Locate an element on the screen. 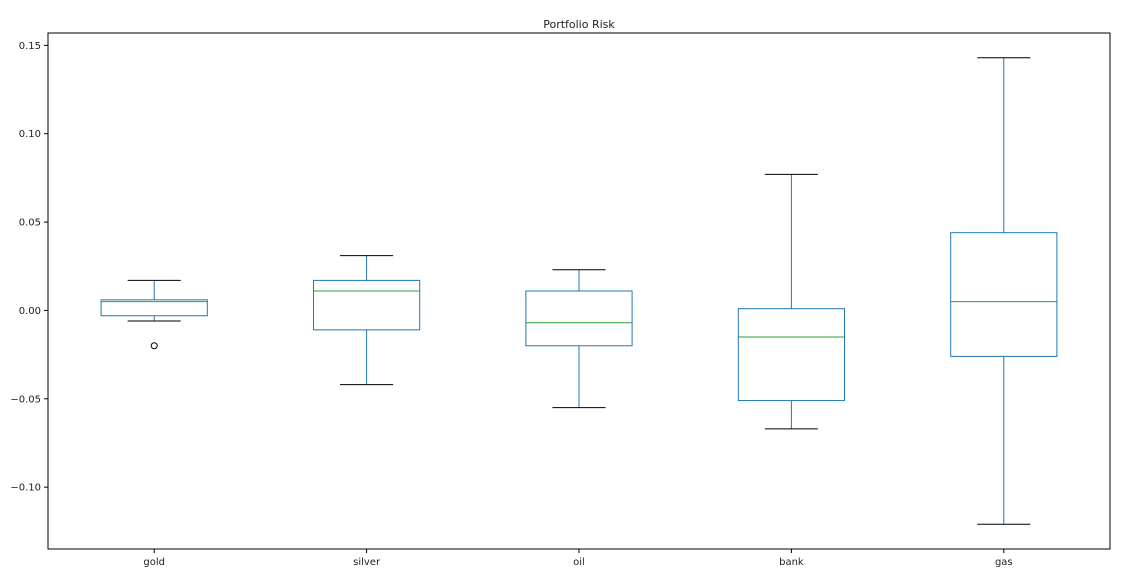  y-tick-label: 0.05 is located at coordinates (30, 223).